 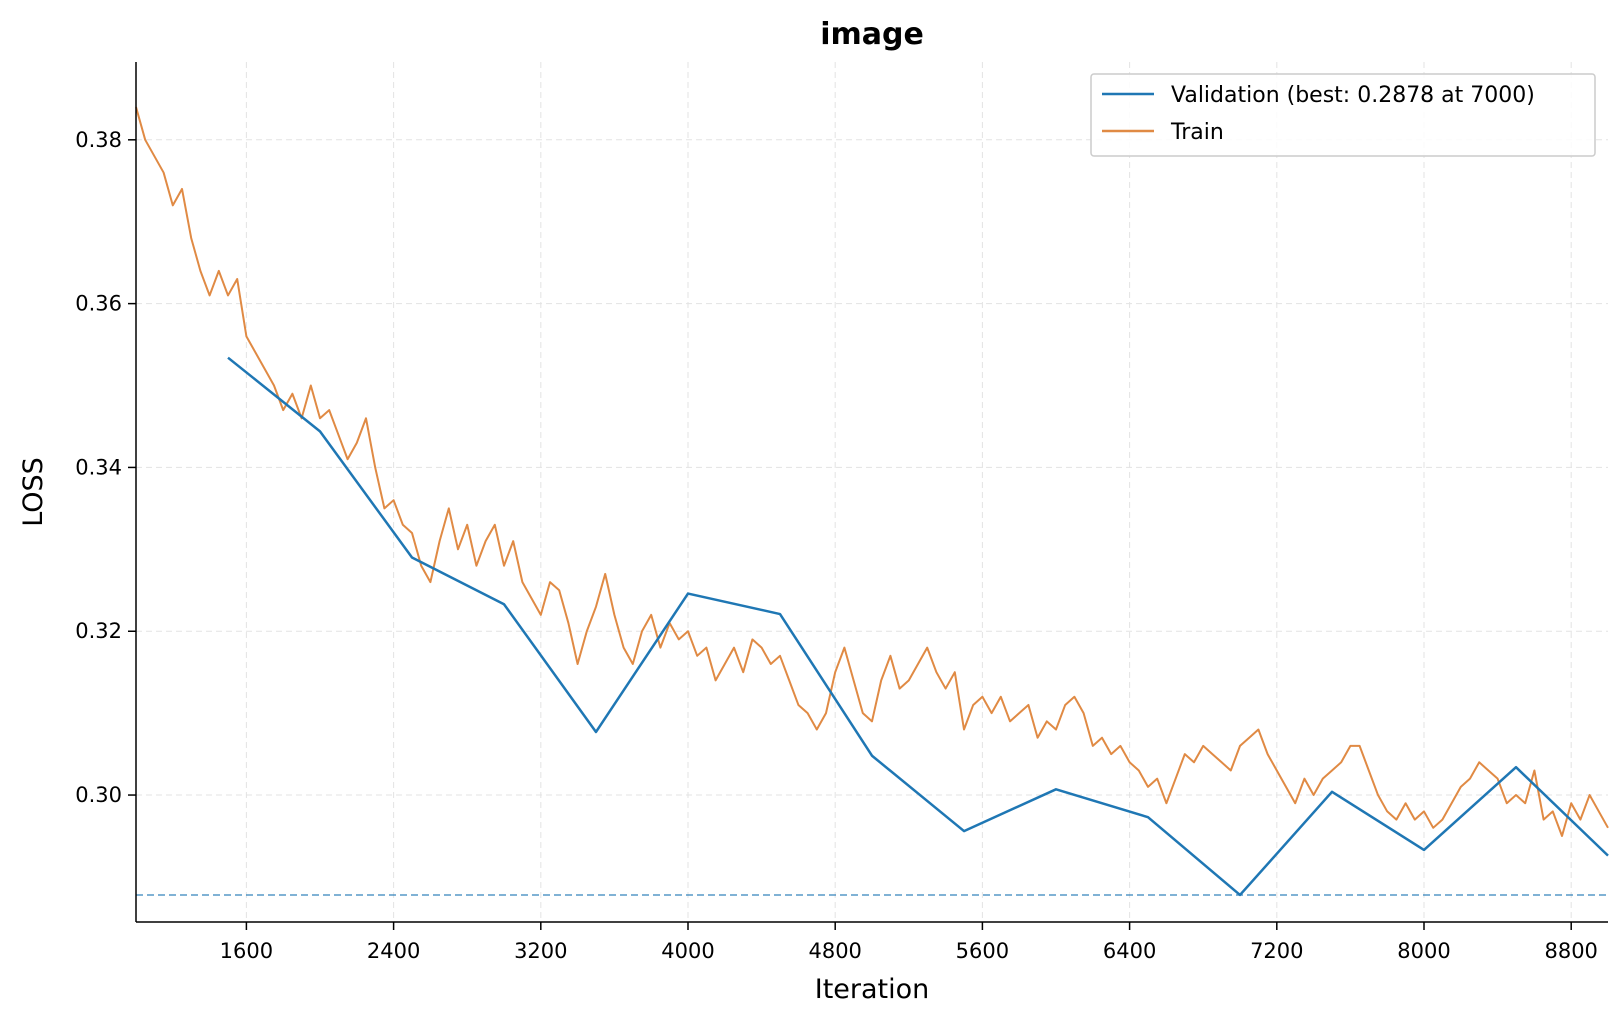 I want to click on legend: Validation (best: 0.2878 at 7000) Train, so click(x=1343, y=115).